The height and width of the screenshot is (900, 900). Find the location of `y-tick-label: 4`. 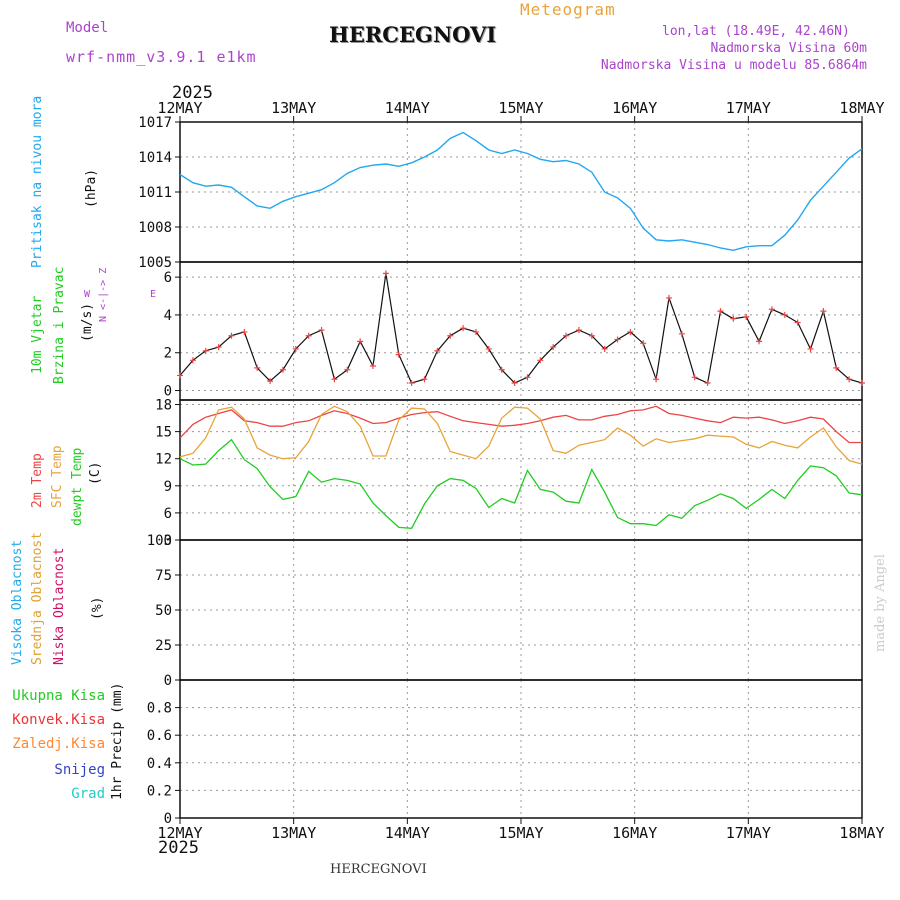

y-tick-label: 4 is located at coordinates (168, 316).